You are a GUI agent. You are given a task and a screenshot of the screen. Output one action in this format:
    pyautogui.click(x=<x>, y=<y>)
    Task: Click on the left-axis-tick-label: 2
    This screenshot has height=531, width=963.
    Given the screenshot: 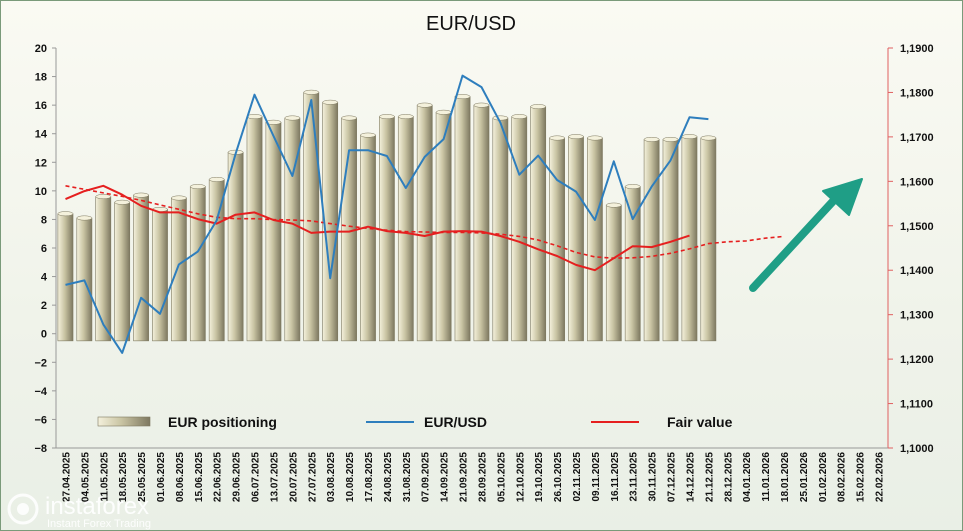 What is the action you would take?
    pyautogui.click(x=44, y=306)
    